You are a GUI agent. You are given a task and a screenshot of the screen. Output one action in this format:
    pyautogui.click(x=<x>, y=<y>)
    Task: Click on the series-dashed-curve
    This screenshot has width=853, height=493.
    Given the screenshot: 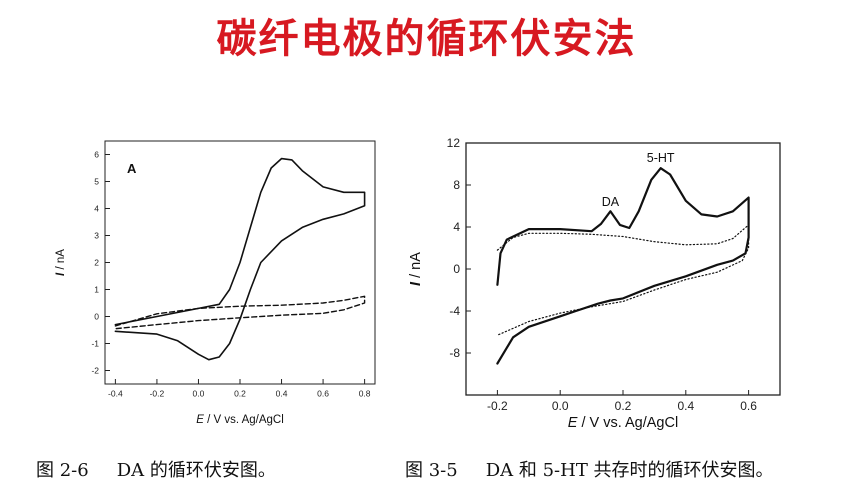 What is the action you would take?
    pyautogui.click(x=240, y=312)
    